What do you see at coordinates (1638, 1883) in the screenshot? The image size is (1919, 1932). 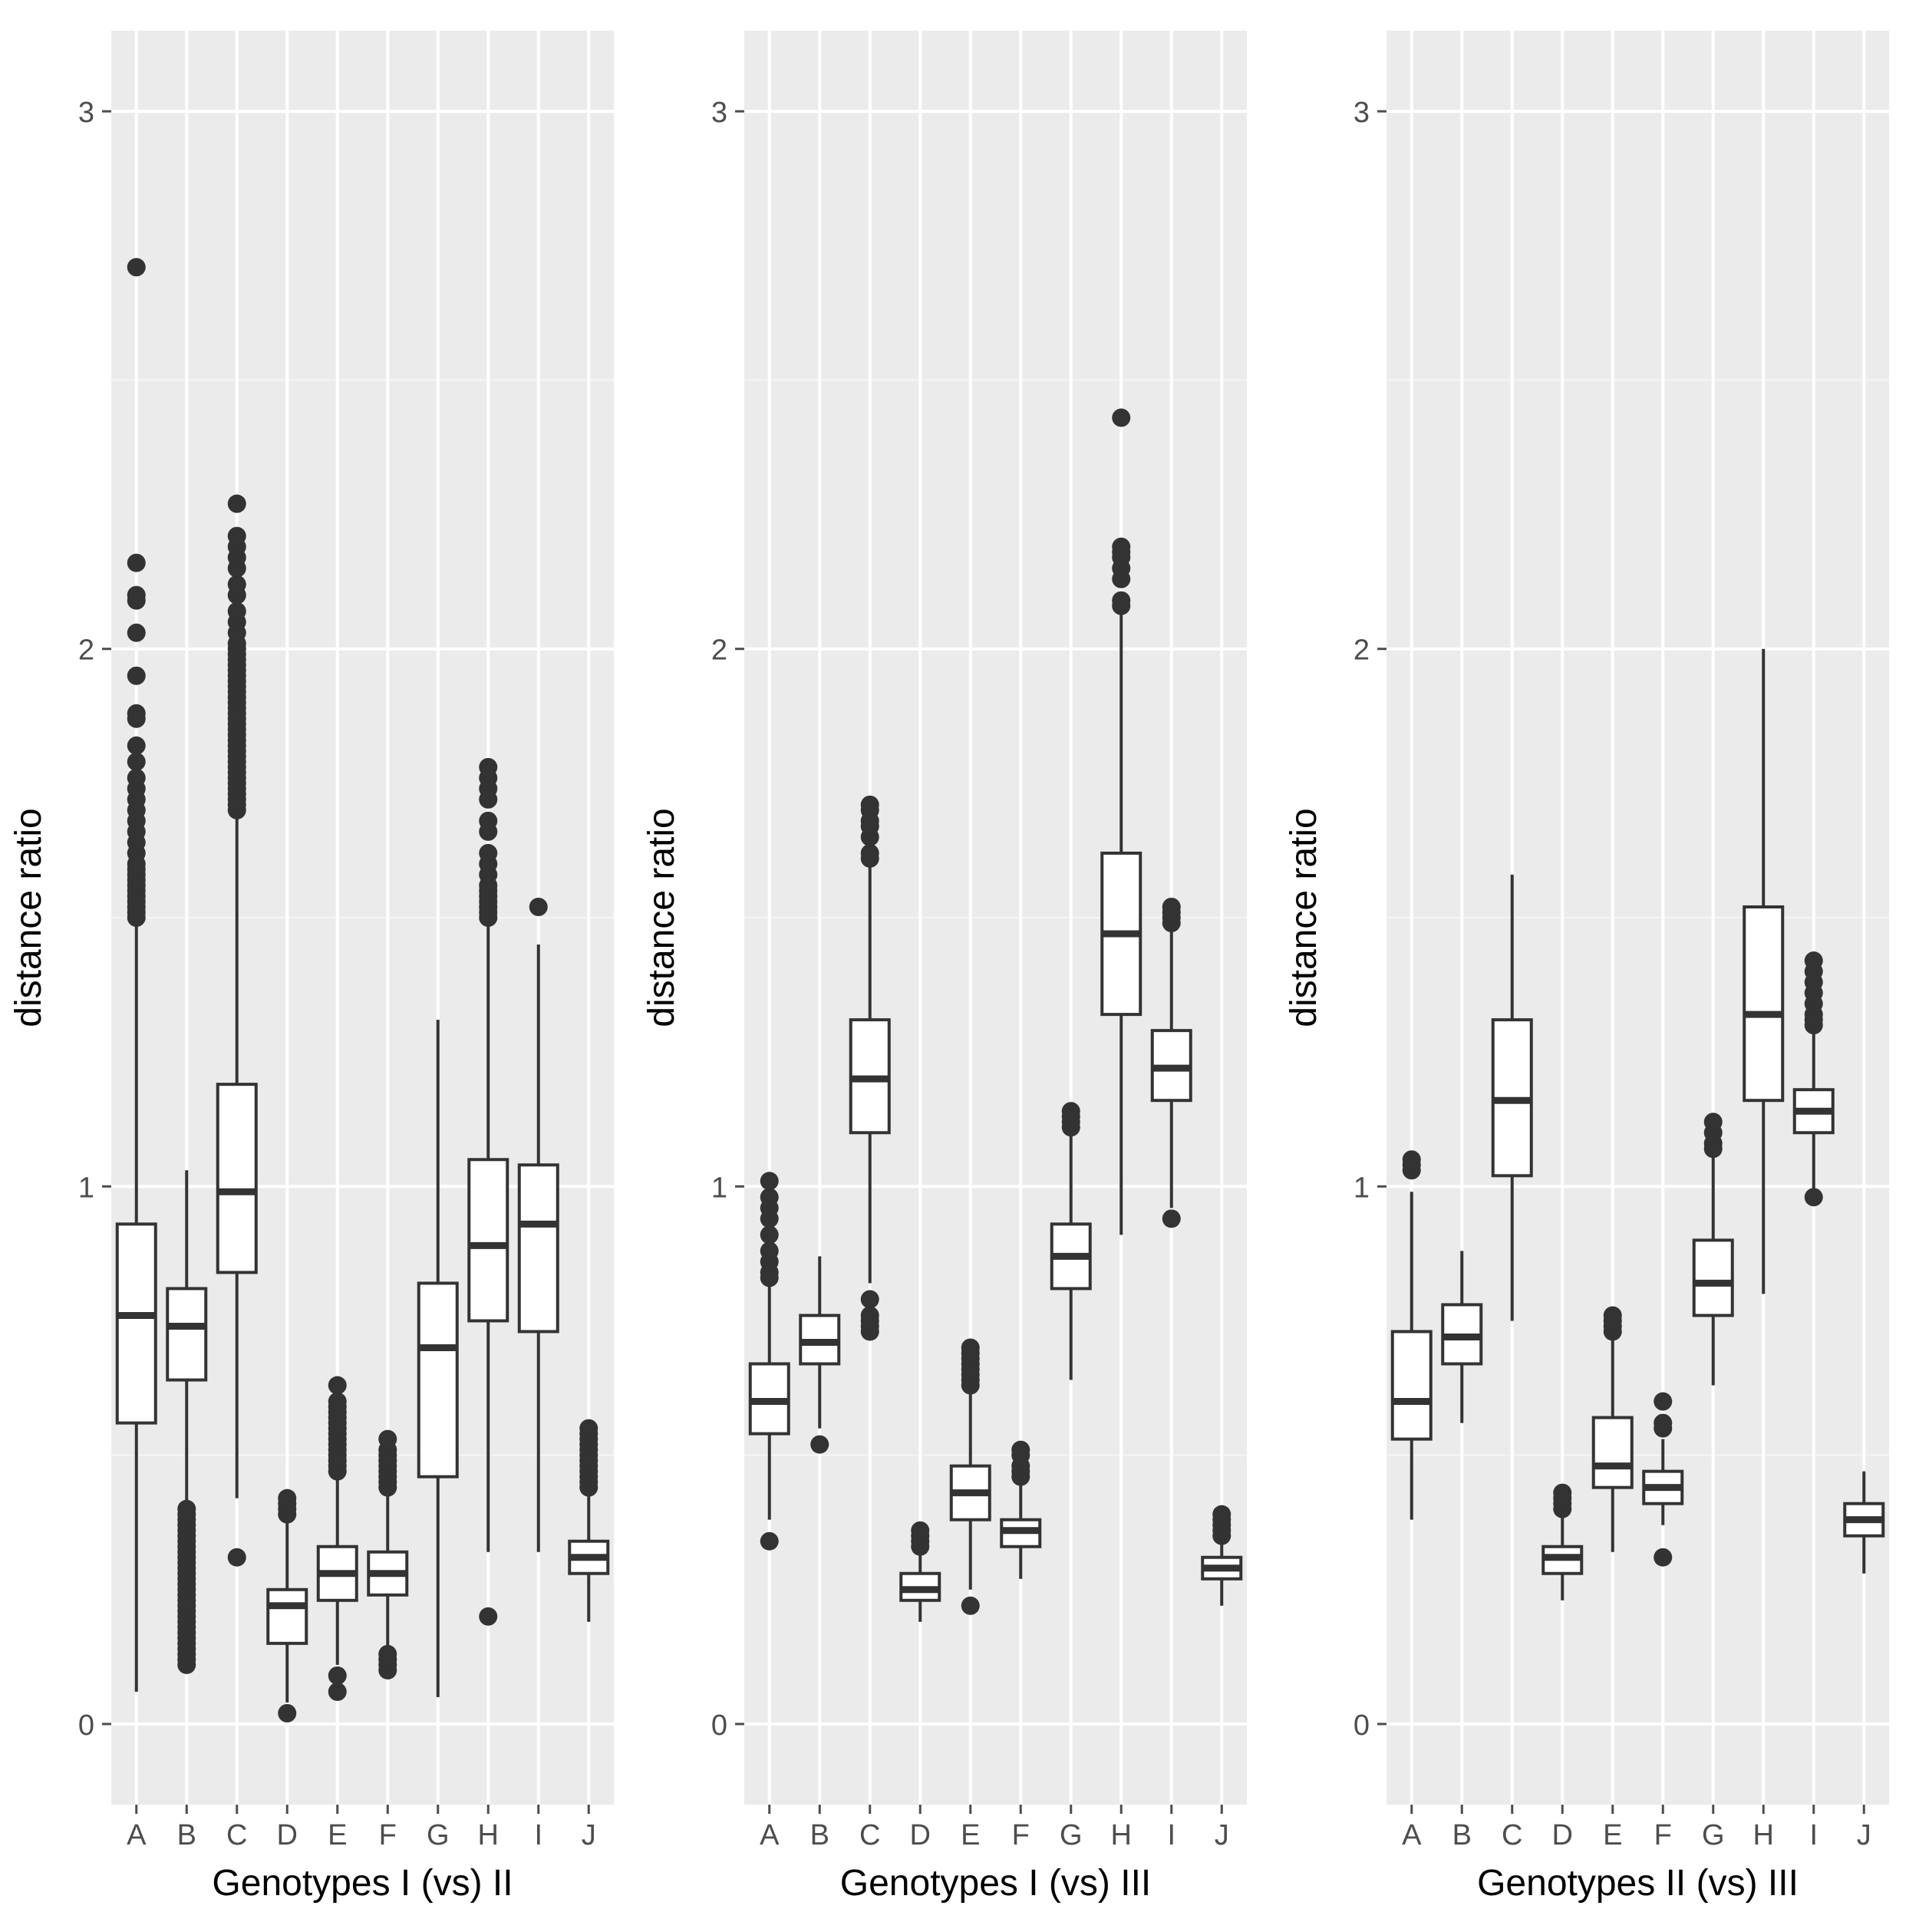 I see `x-axis-title: Genotypes II (vs) III` at bounding box center [1638, 1883].